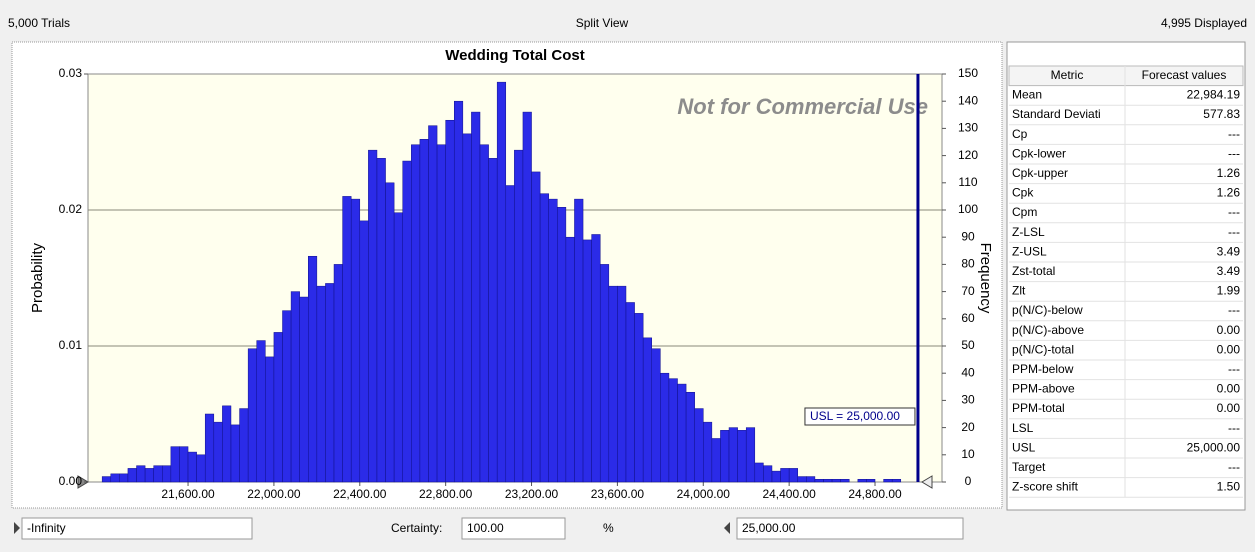 This screenshot has width=1255, height=552. What do you see at coordinates (618, 494) in the screenshot?
I see `x-tick-label: 23,600.00` at bounding box center [618, 494].